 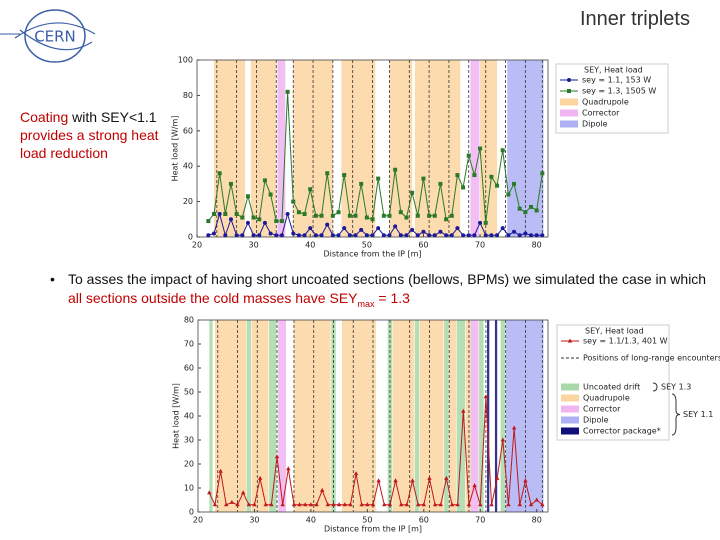 I want to click on bullet-text: = 1.3, so click(x=394, y=298).